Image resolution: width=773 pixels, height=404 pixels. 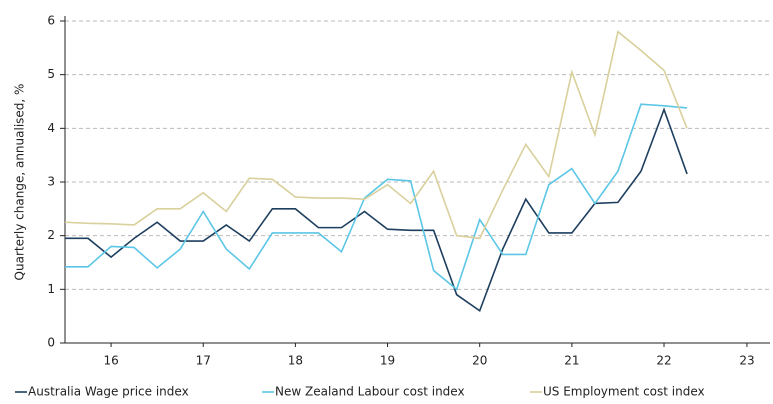 I want to click on x-tick-label: 20, so click(x=479, y=361).